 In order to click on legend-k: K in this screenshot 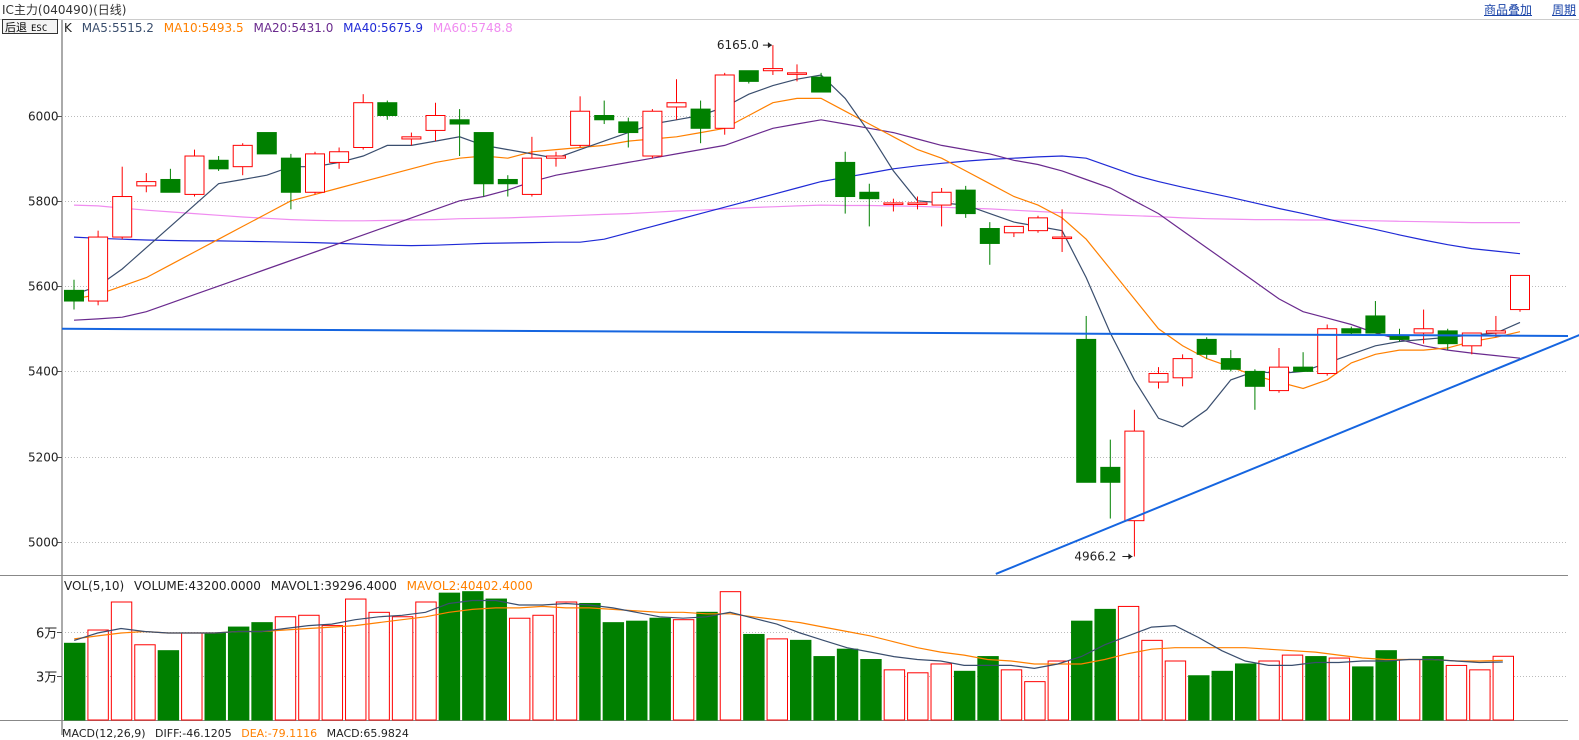, I will do `click(68, 28)`.